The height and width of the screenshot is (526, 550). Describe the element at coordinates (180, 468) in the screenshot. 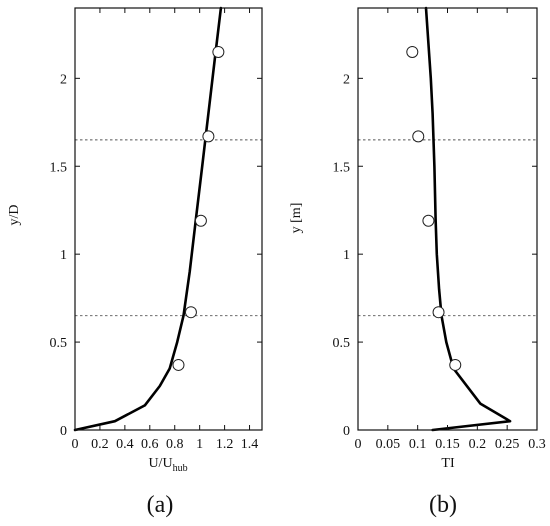

I see `panel-a-x-axis-label-subscript: hub` at that location.